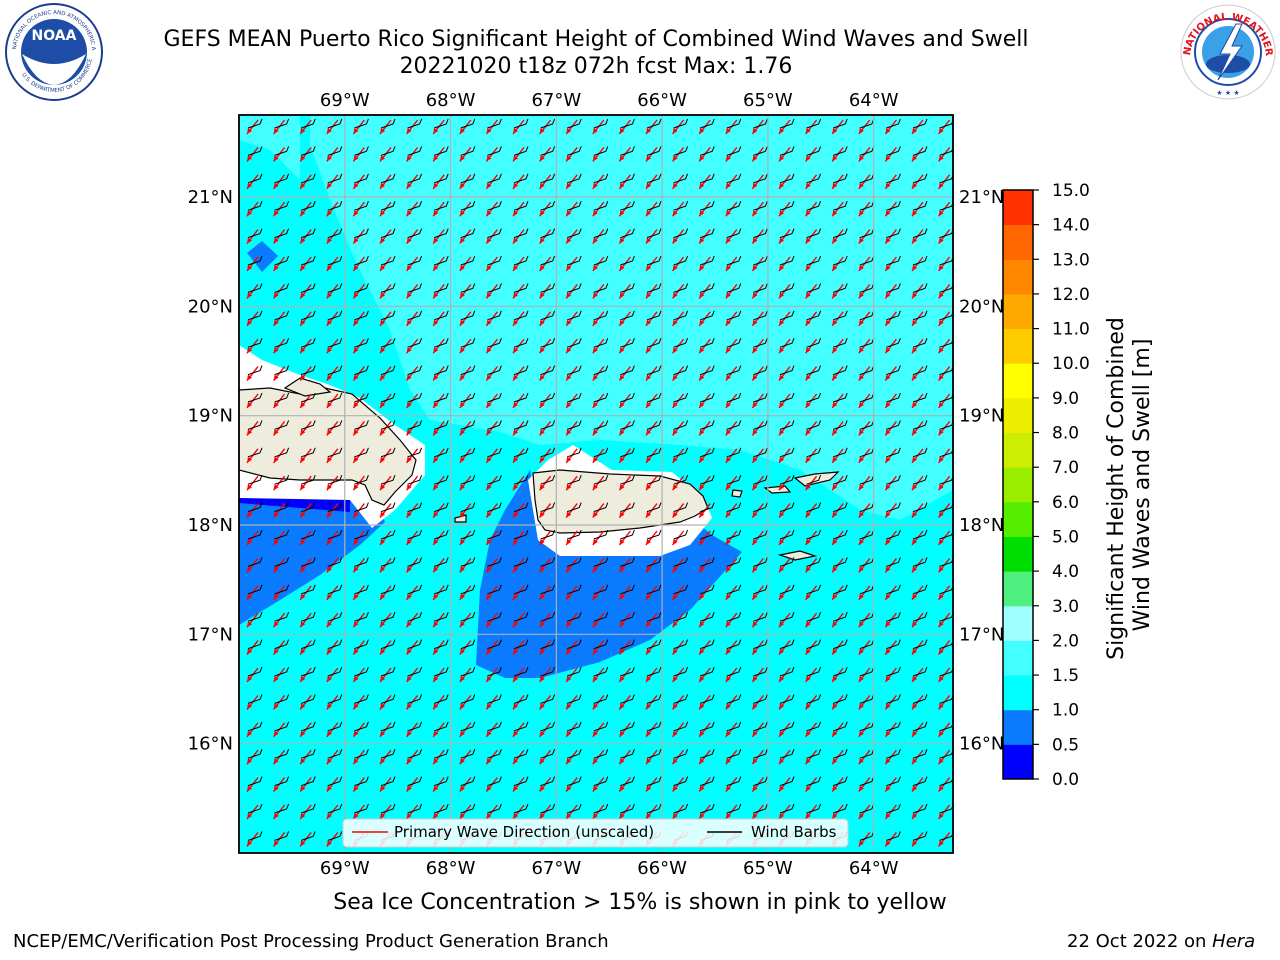 The height and width of the screenshot is (960, 1280). Describe the element at coordinates (1065, 434) in the screenshot. I see `colorbar-tick-label: 8.0` at that location.